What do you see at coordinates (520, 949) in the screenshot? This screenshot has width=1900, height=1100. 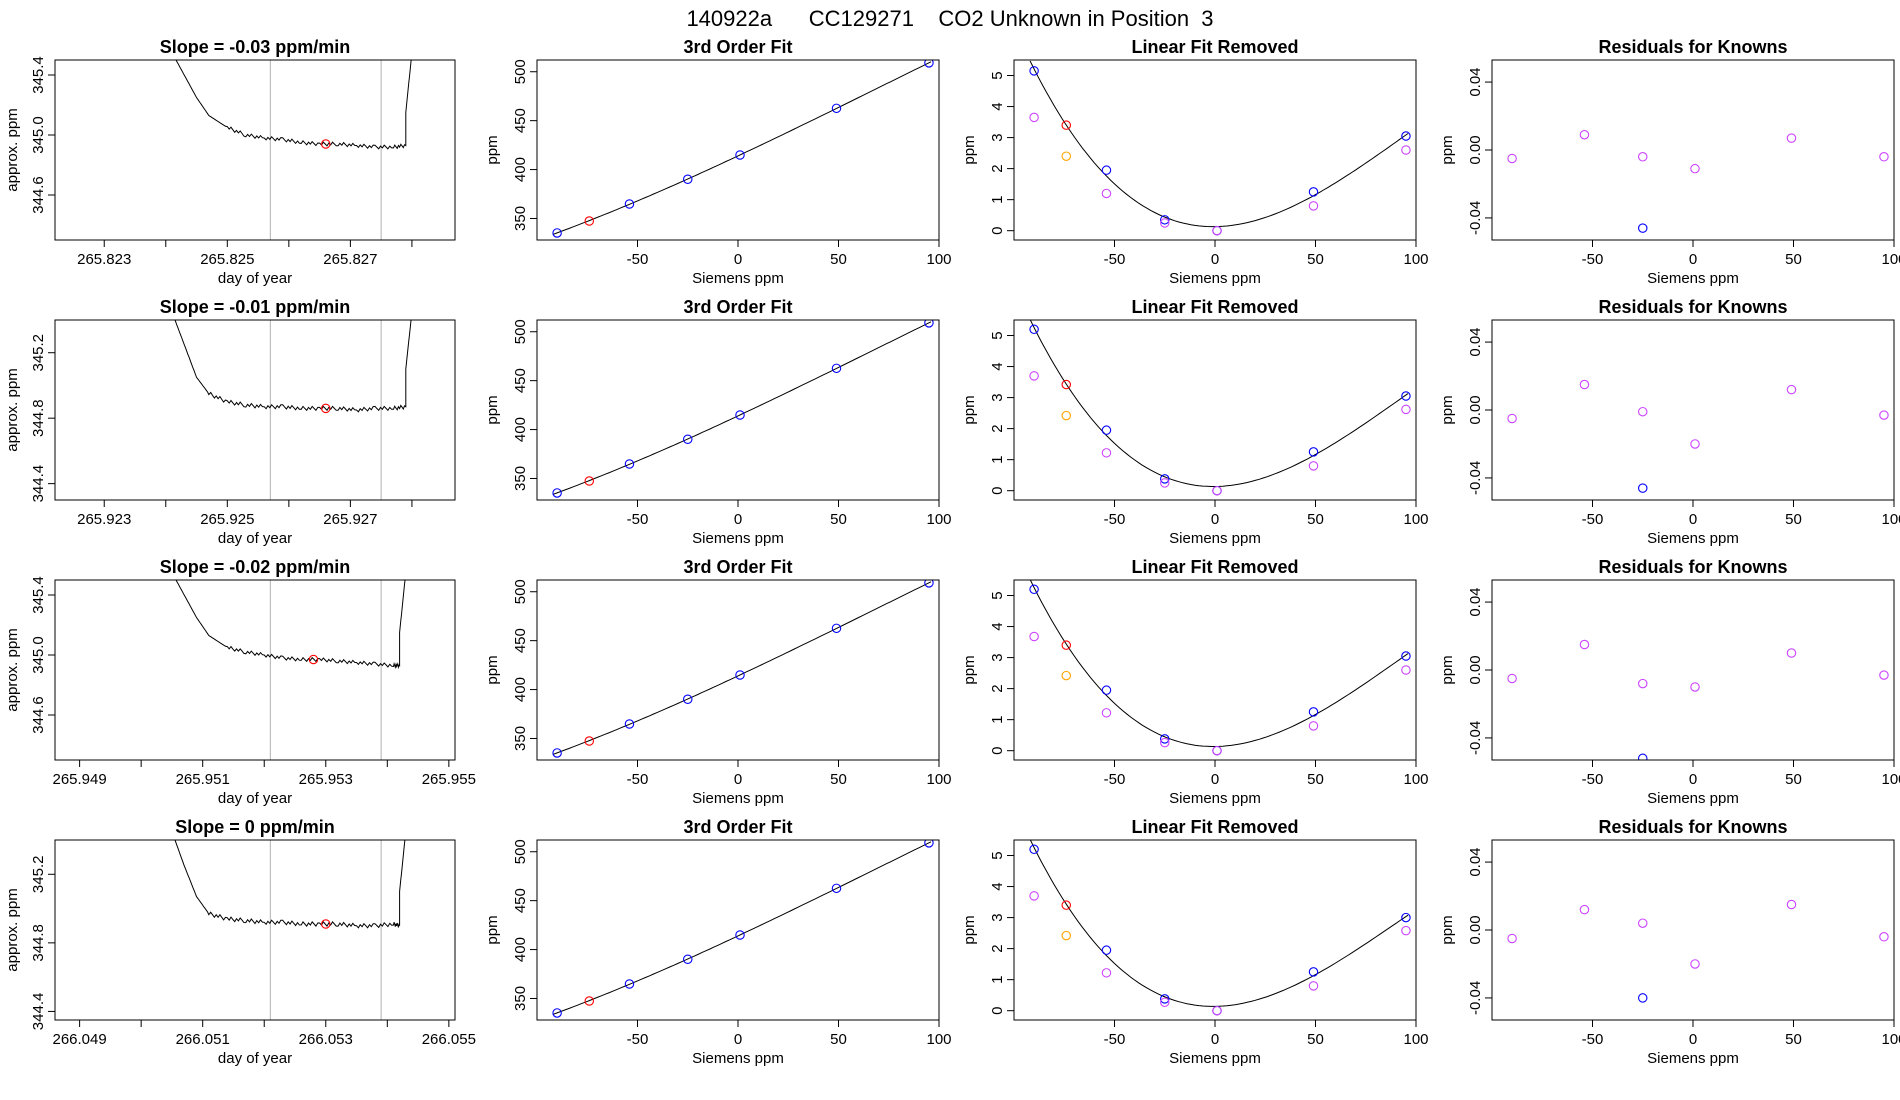 I see `y-tick-label: 400` at bounding box center [520, 949].